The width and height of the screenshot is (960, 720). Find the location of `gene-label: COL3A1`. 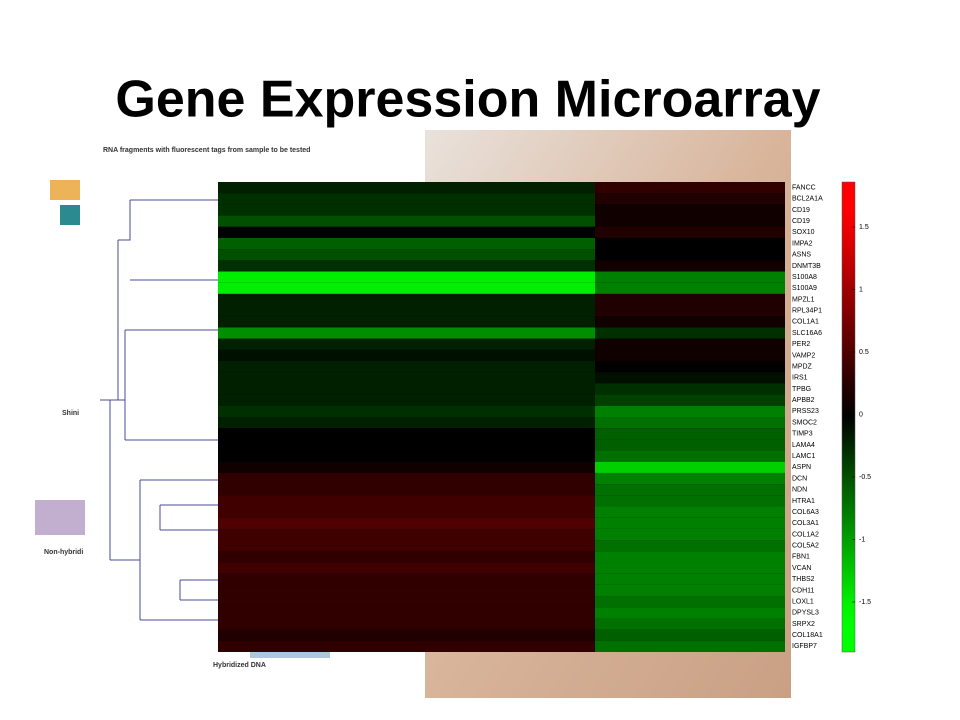

gene-label: COL3A1 is located at coordinates (805, 523).